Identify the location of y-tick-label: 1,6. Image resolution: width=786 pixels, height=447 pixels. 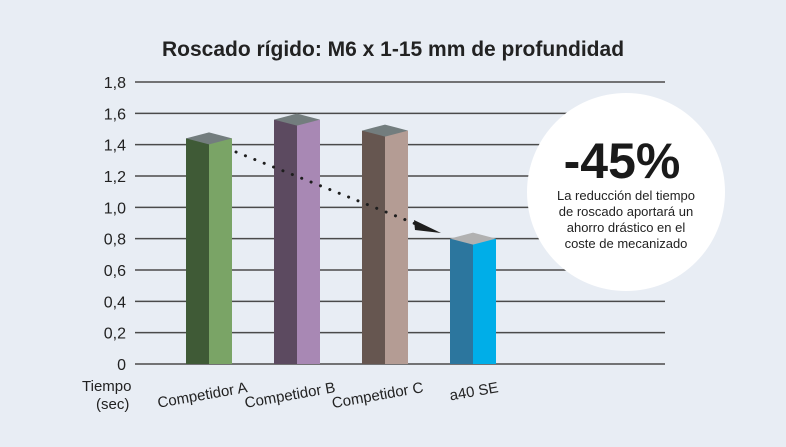
(115, 114).